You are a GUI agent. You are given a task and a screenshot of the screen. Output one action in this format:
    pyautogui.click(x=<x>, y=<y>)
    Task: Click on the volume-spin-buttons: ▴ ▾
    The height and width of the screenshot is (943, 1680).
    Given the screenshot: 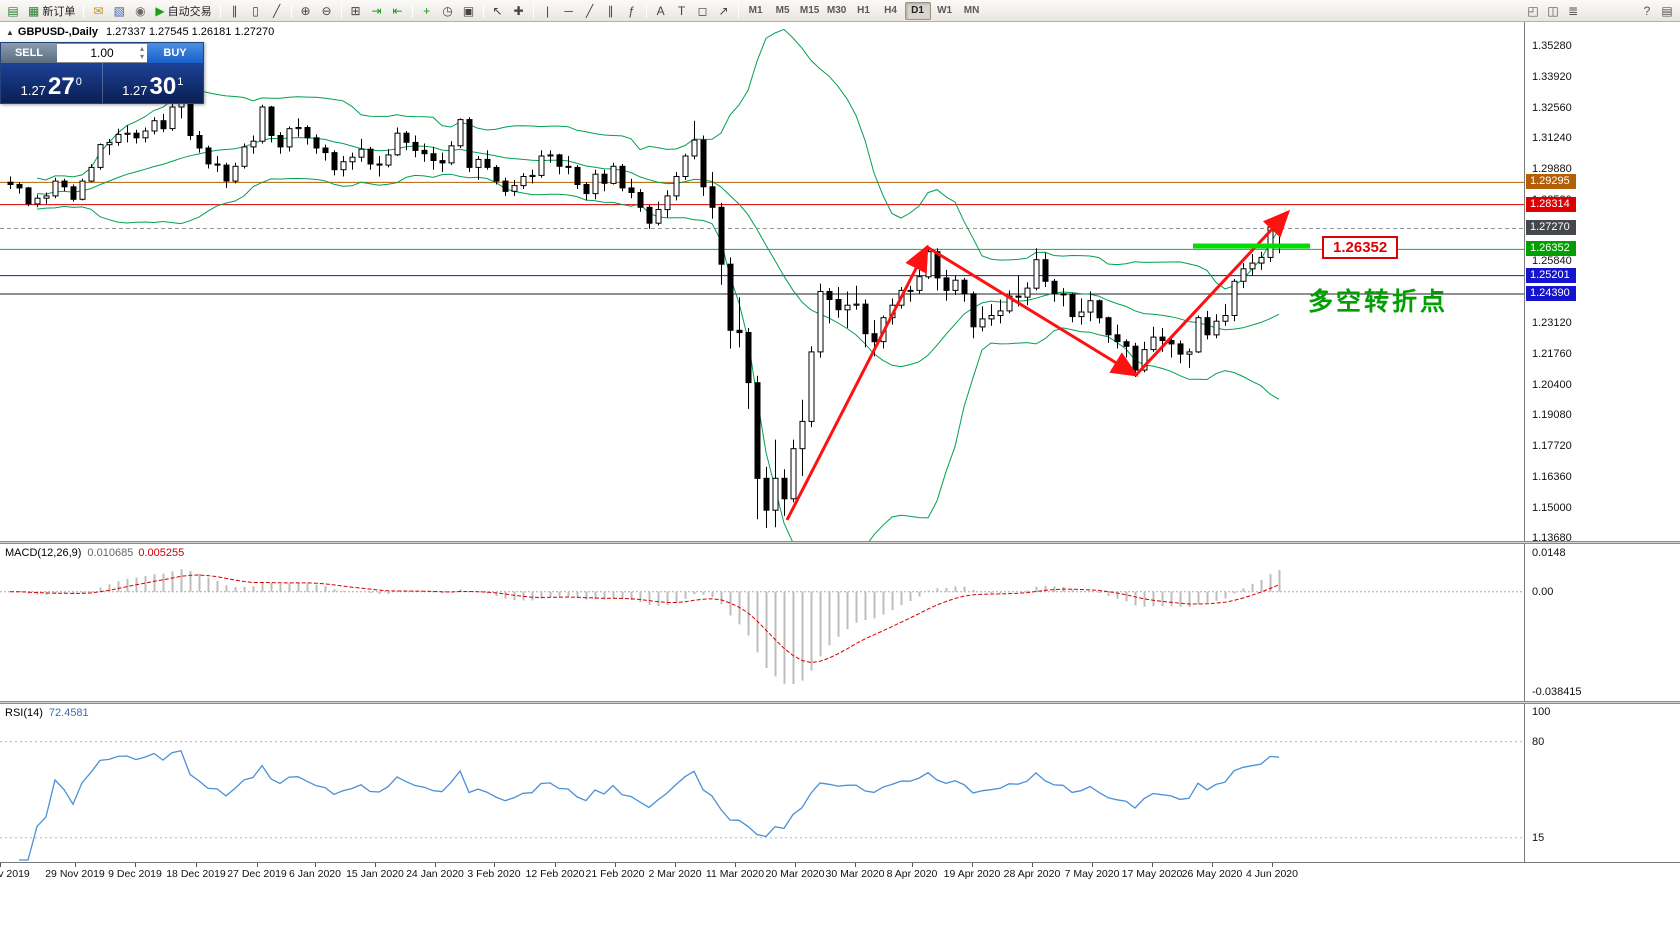 What is the action you would take?
    pyautogui.click(x=142, y=53)
    